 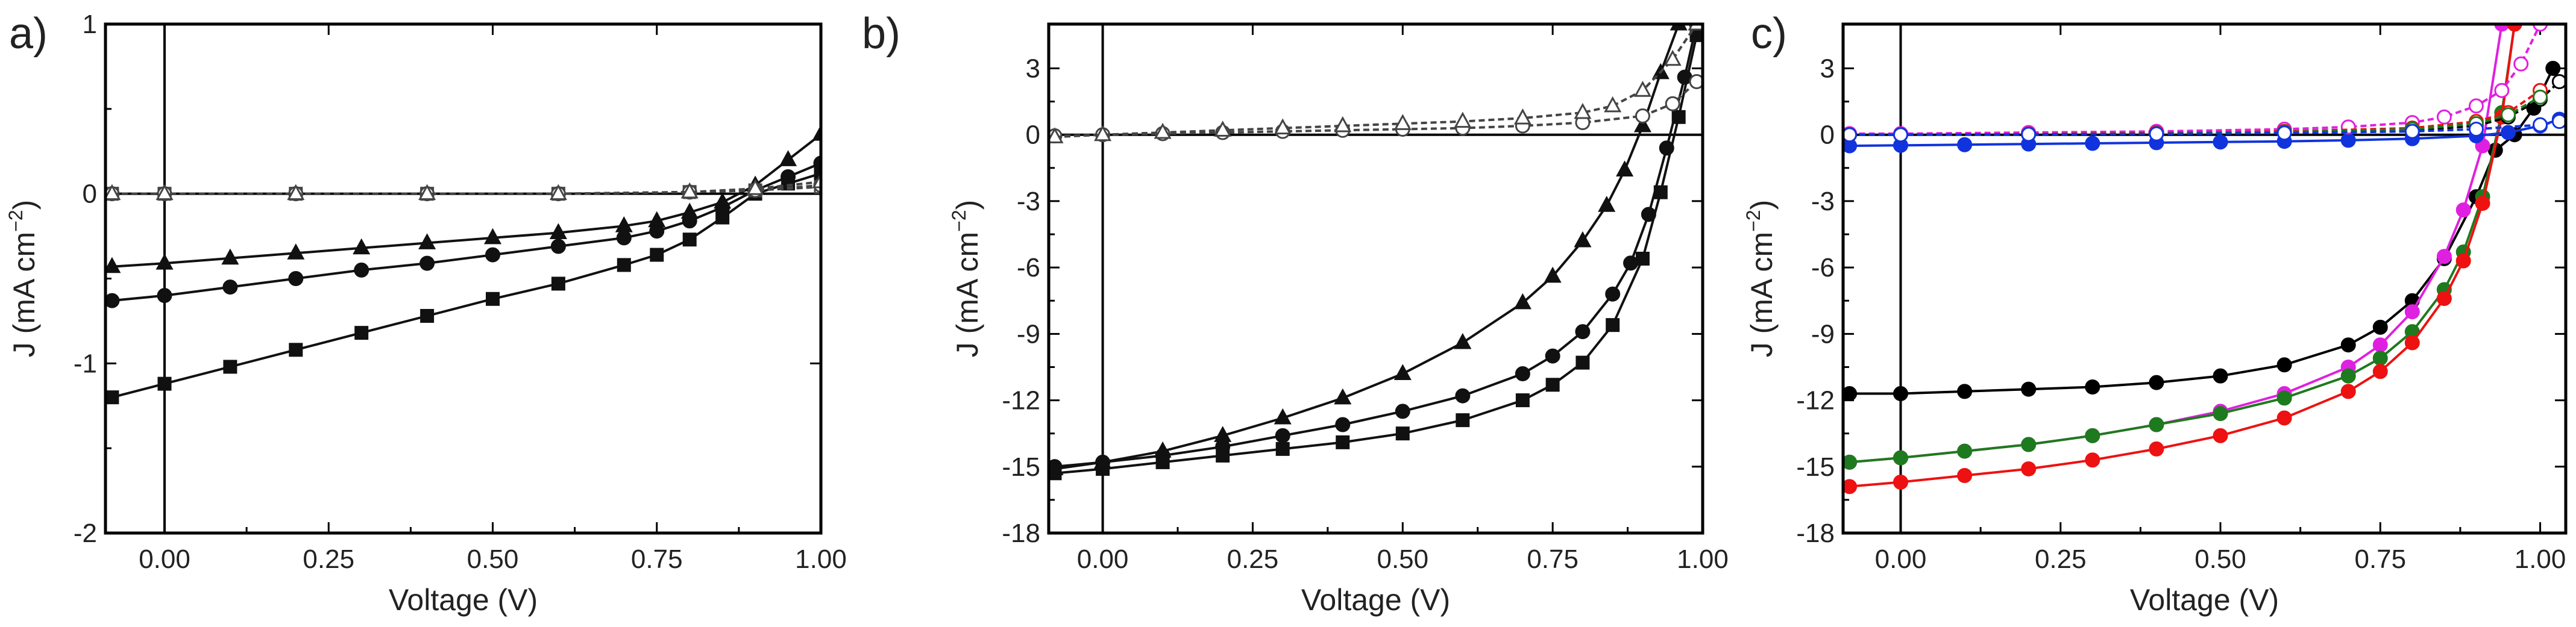 I want to click on y-tick-label: -2, so click(x=85, y=533).